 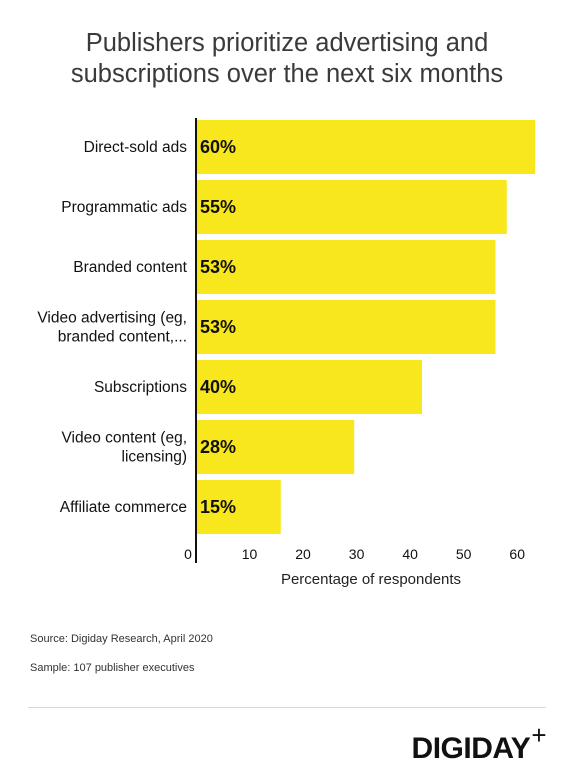 I want to click on category-label-5-line-1: licensing), so click(x=154, y=457).